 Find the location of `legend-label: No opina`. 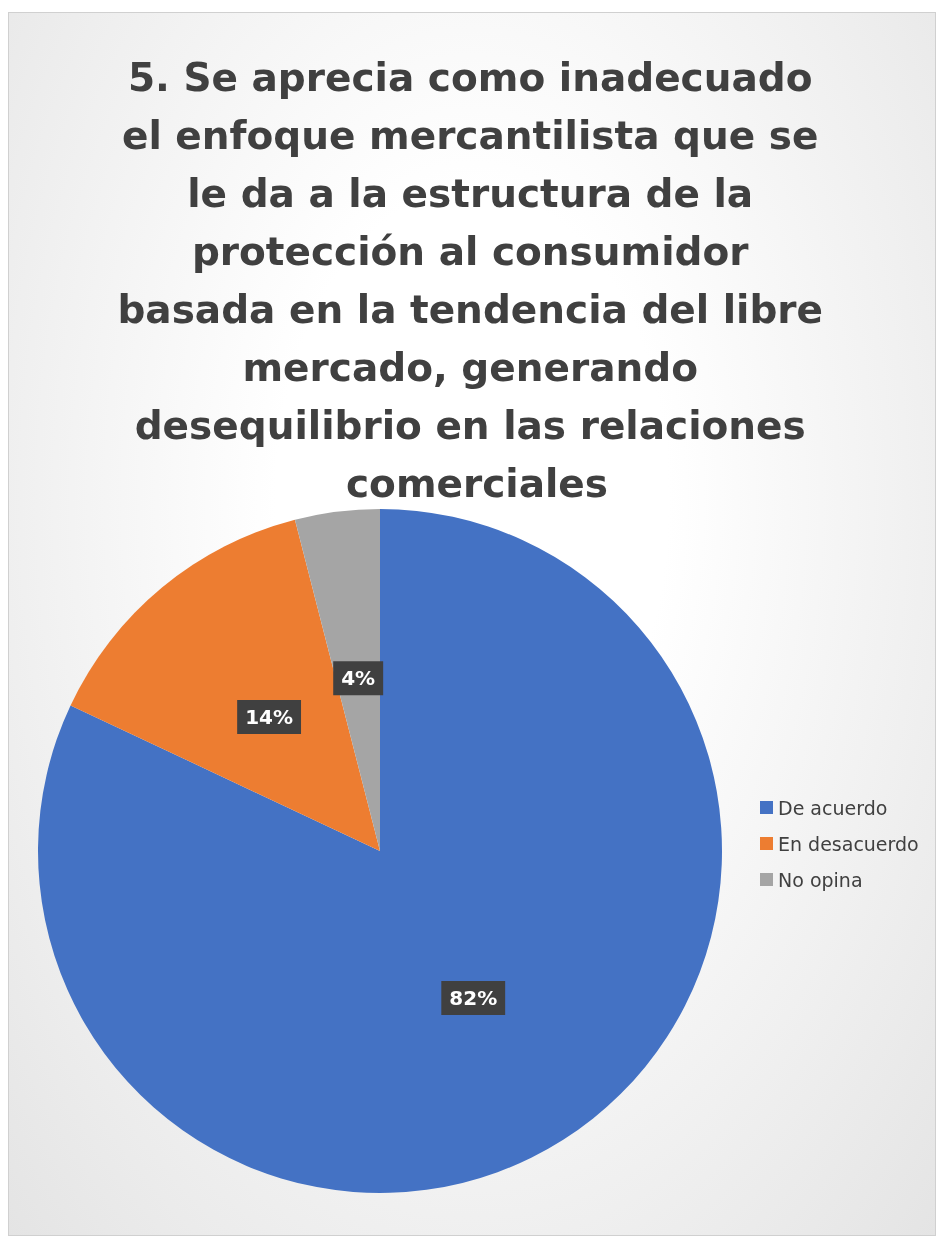

legend-label: No opina is located at coordinates (820, 879).